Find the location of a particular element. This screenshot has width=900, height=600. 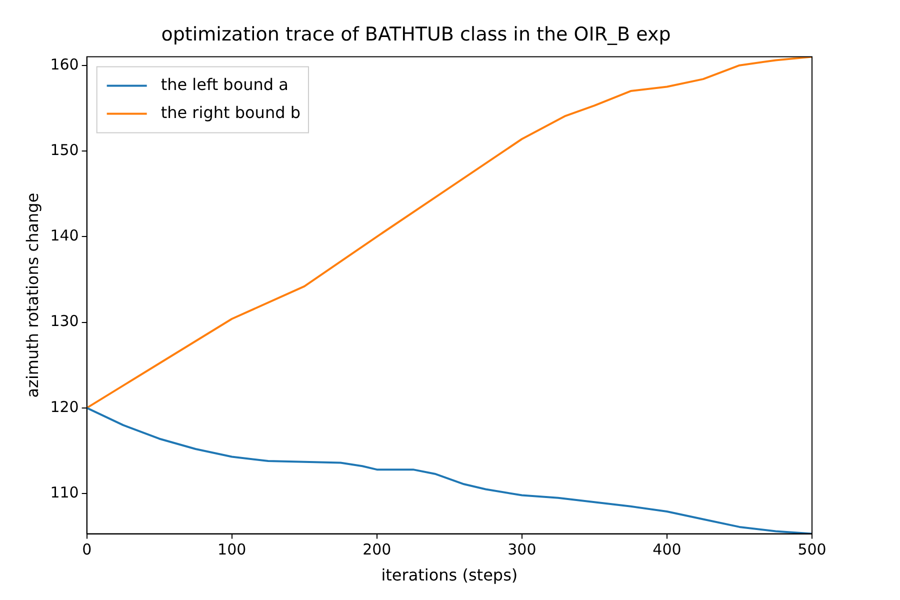

legend-label: the right bound b is located at coordinates (230, 112).